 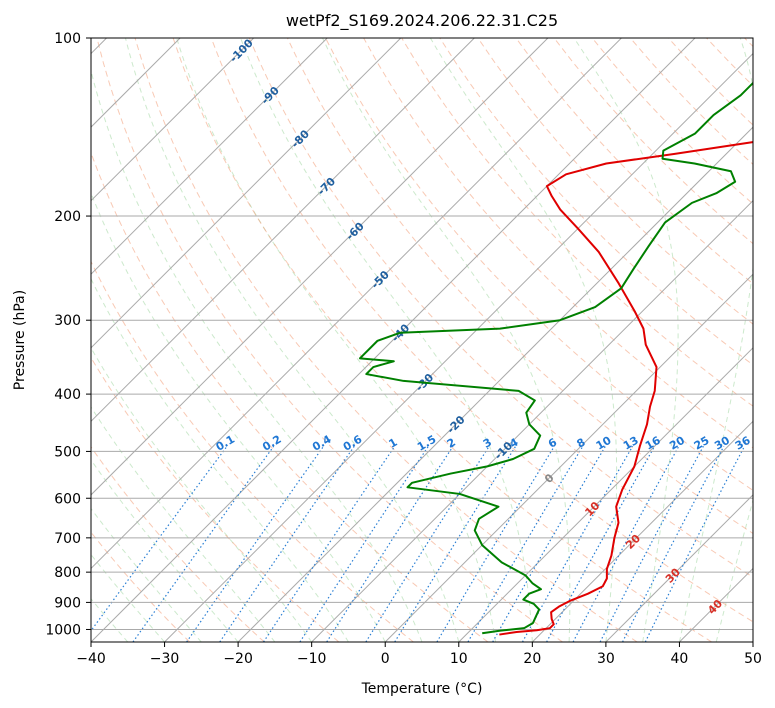 What do you see at coordinates (67, 539) in the screenshot?
I see `y-tick-label: 700` at bounding box center [67, 539].